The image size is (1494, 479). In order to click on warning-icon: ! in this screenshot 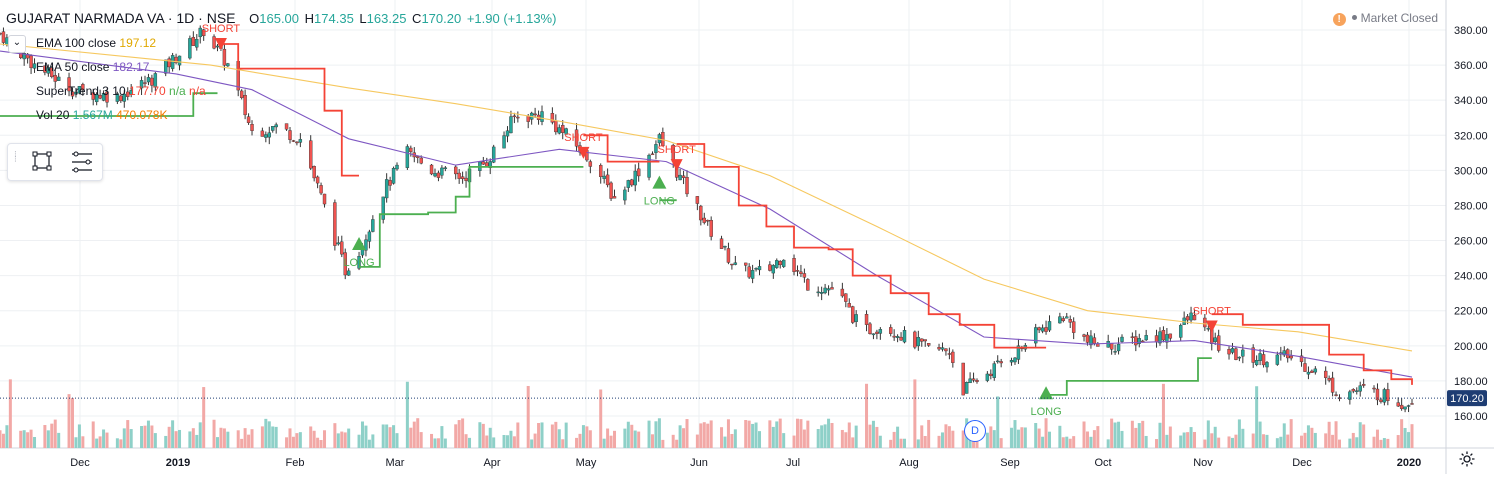, I will do `click(1339, 19)`.